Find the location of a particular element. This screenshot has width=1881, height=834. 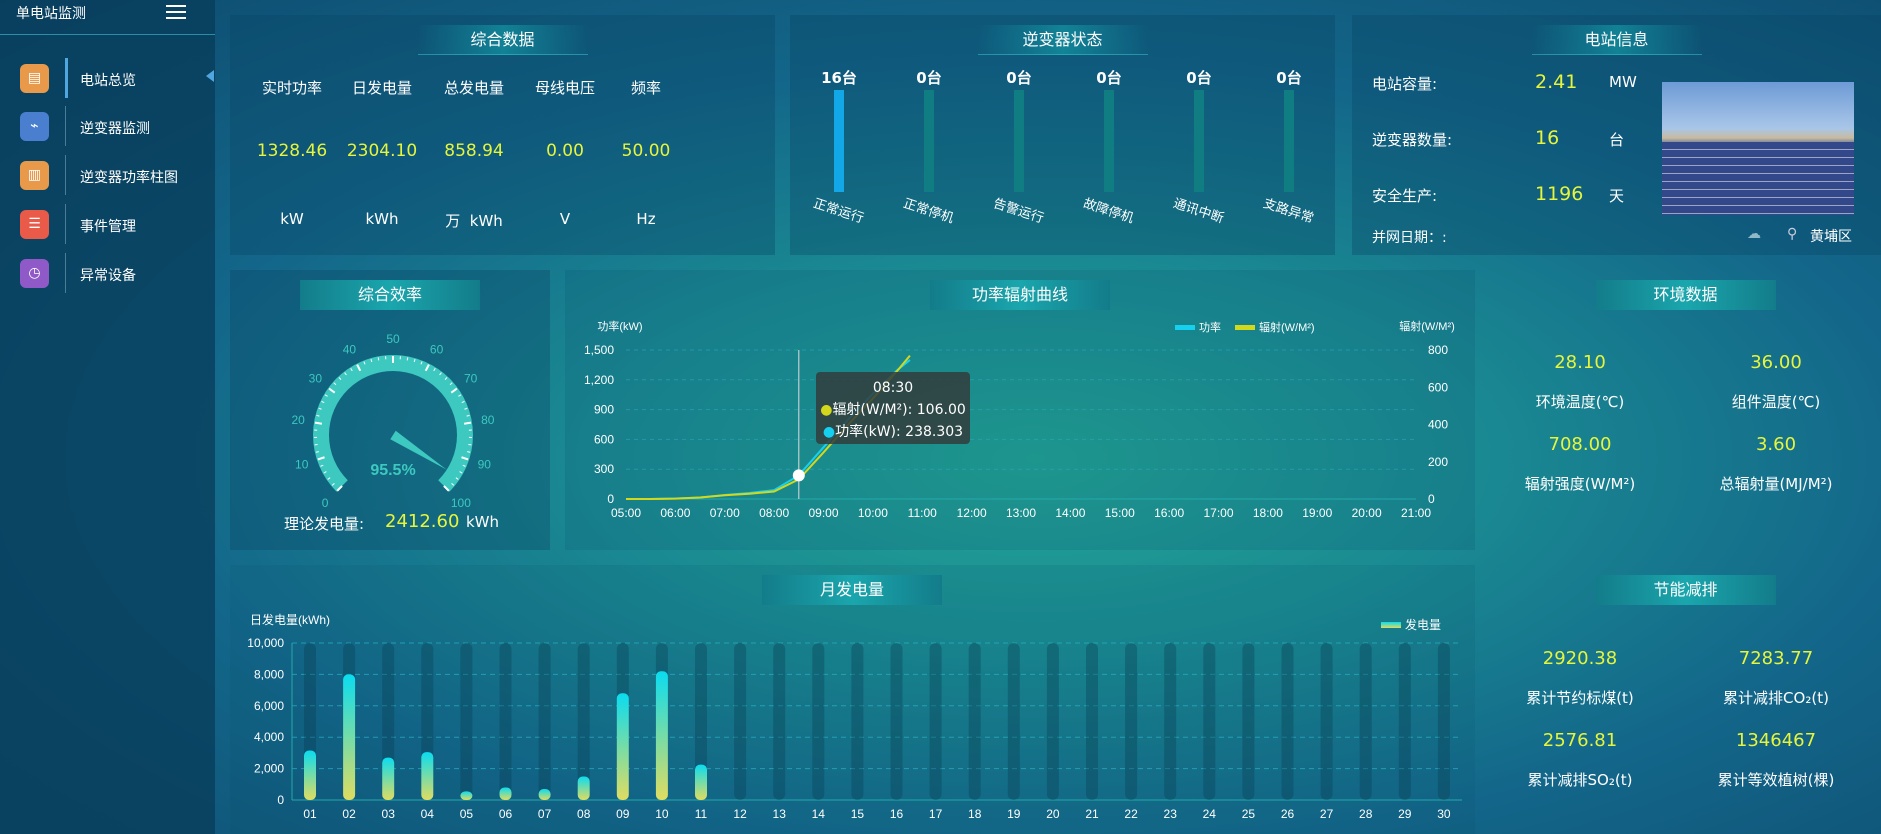

summary-label: 频率 is located at coordinates (645, 88).